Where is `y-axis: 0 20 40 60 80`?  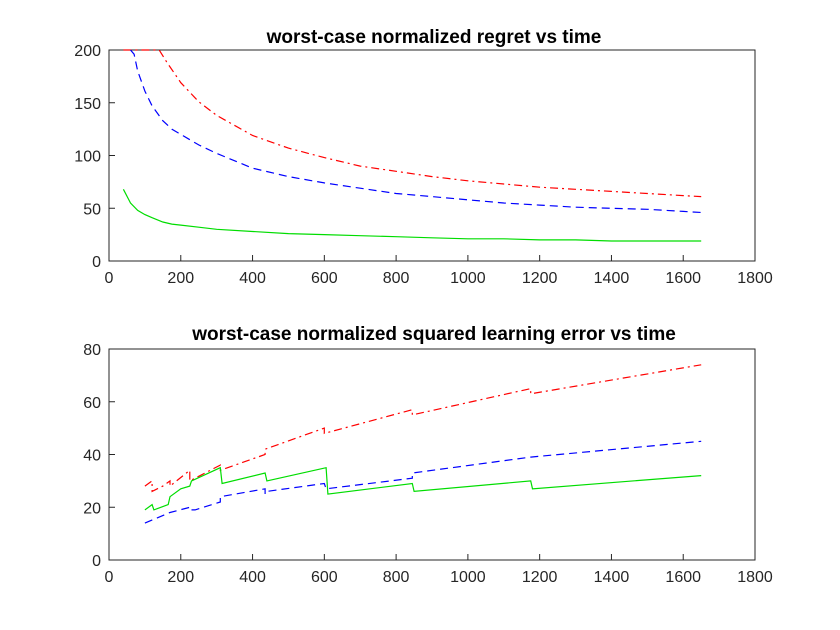 y-axis: 0 20 40 60 80 is located at coordinates (99, 456).